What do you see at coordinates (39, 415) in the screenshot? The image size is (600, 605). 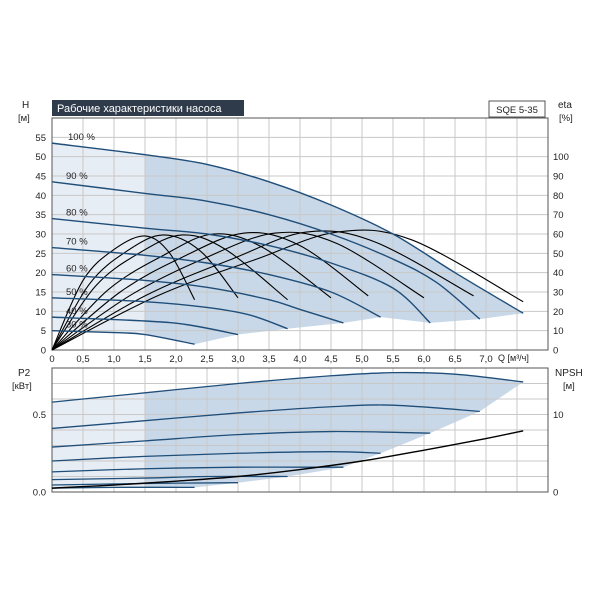 I see `p2-tick-label: 0.5` at bounding box center [39, 415].